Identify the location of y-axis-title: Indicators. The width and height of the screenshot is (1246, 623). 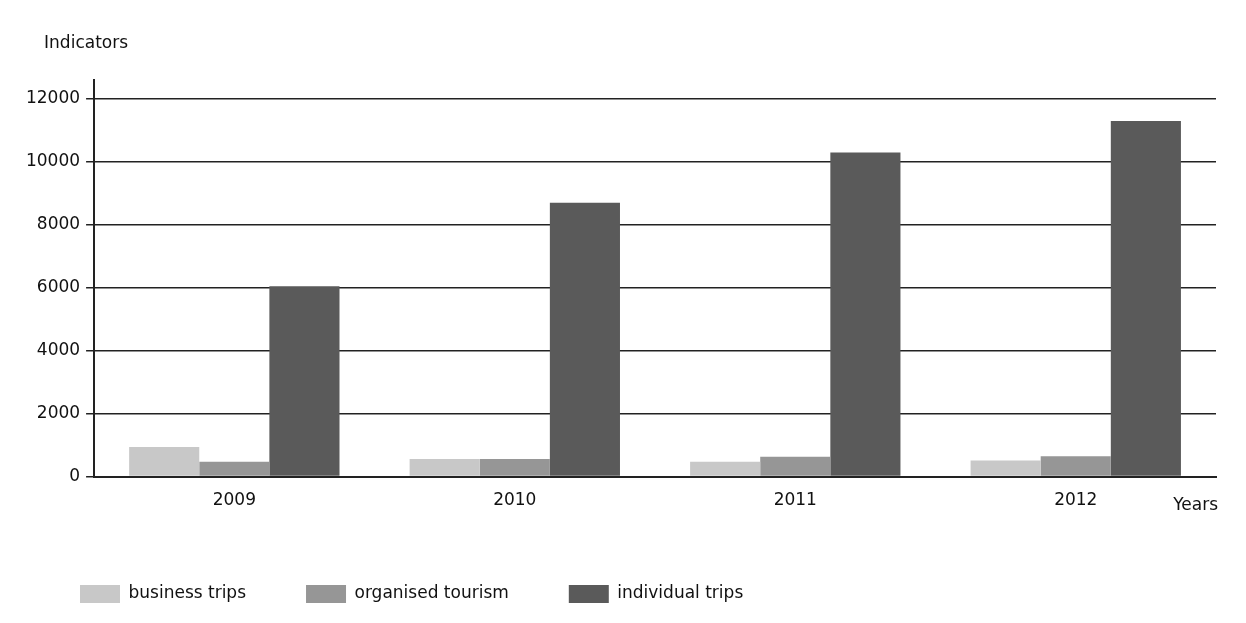
(86, 41).